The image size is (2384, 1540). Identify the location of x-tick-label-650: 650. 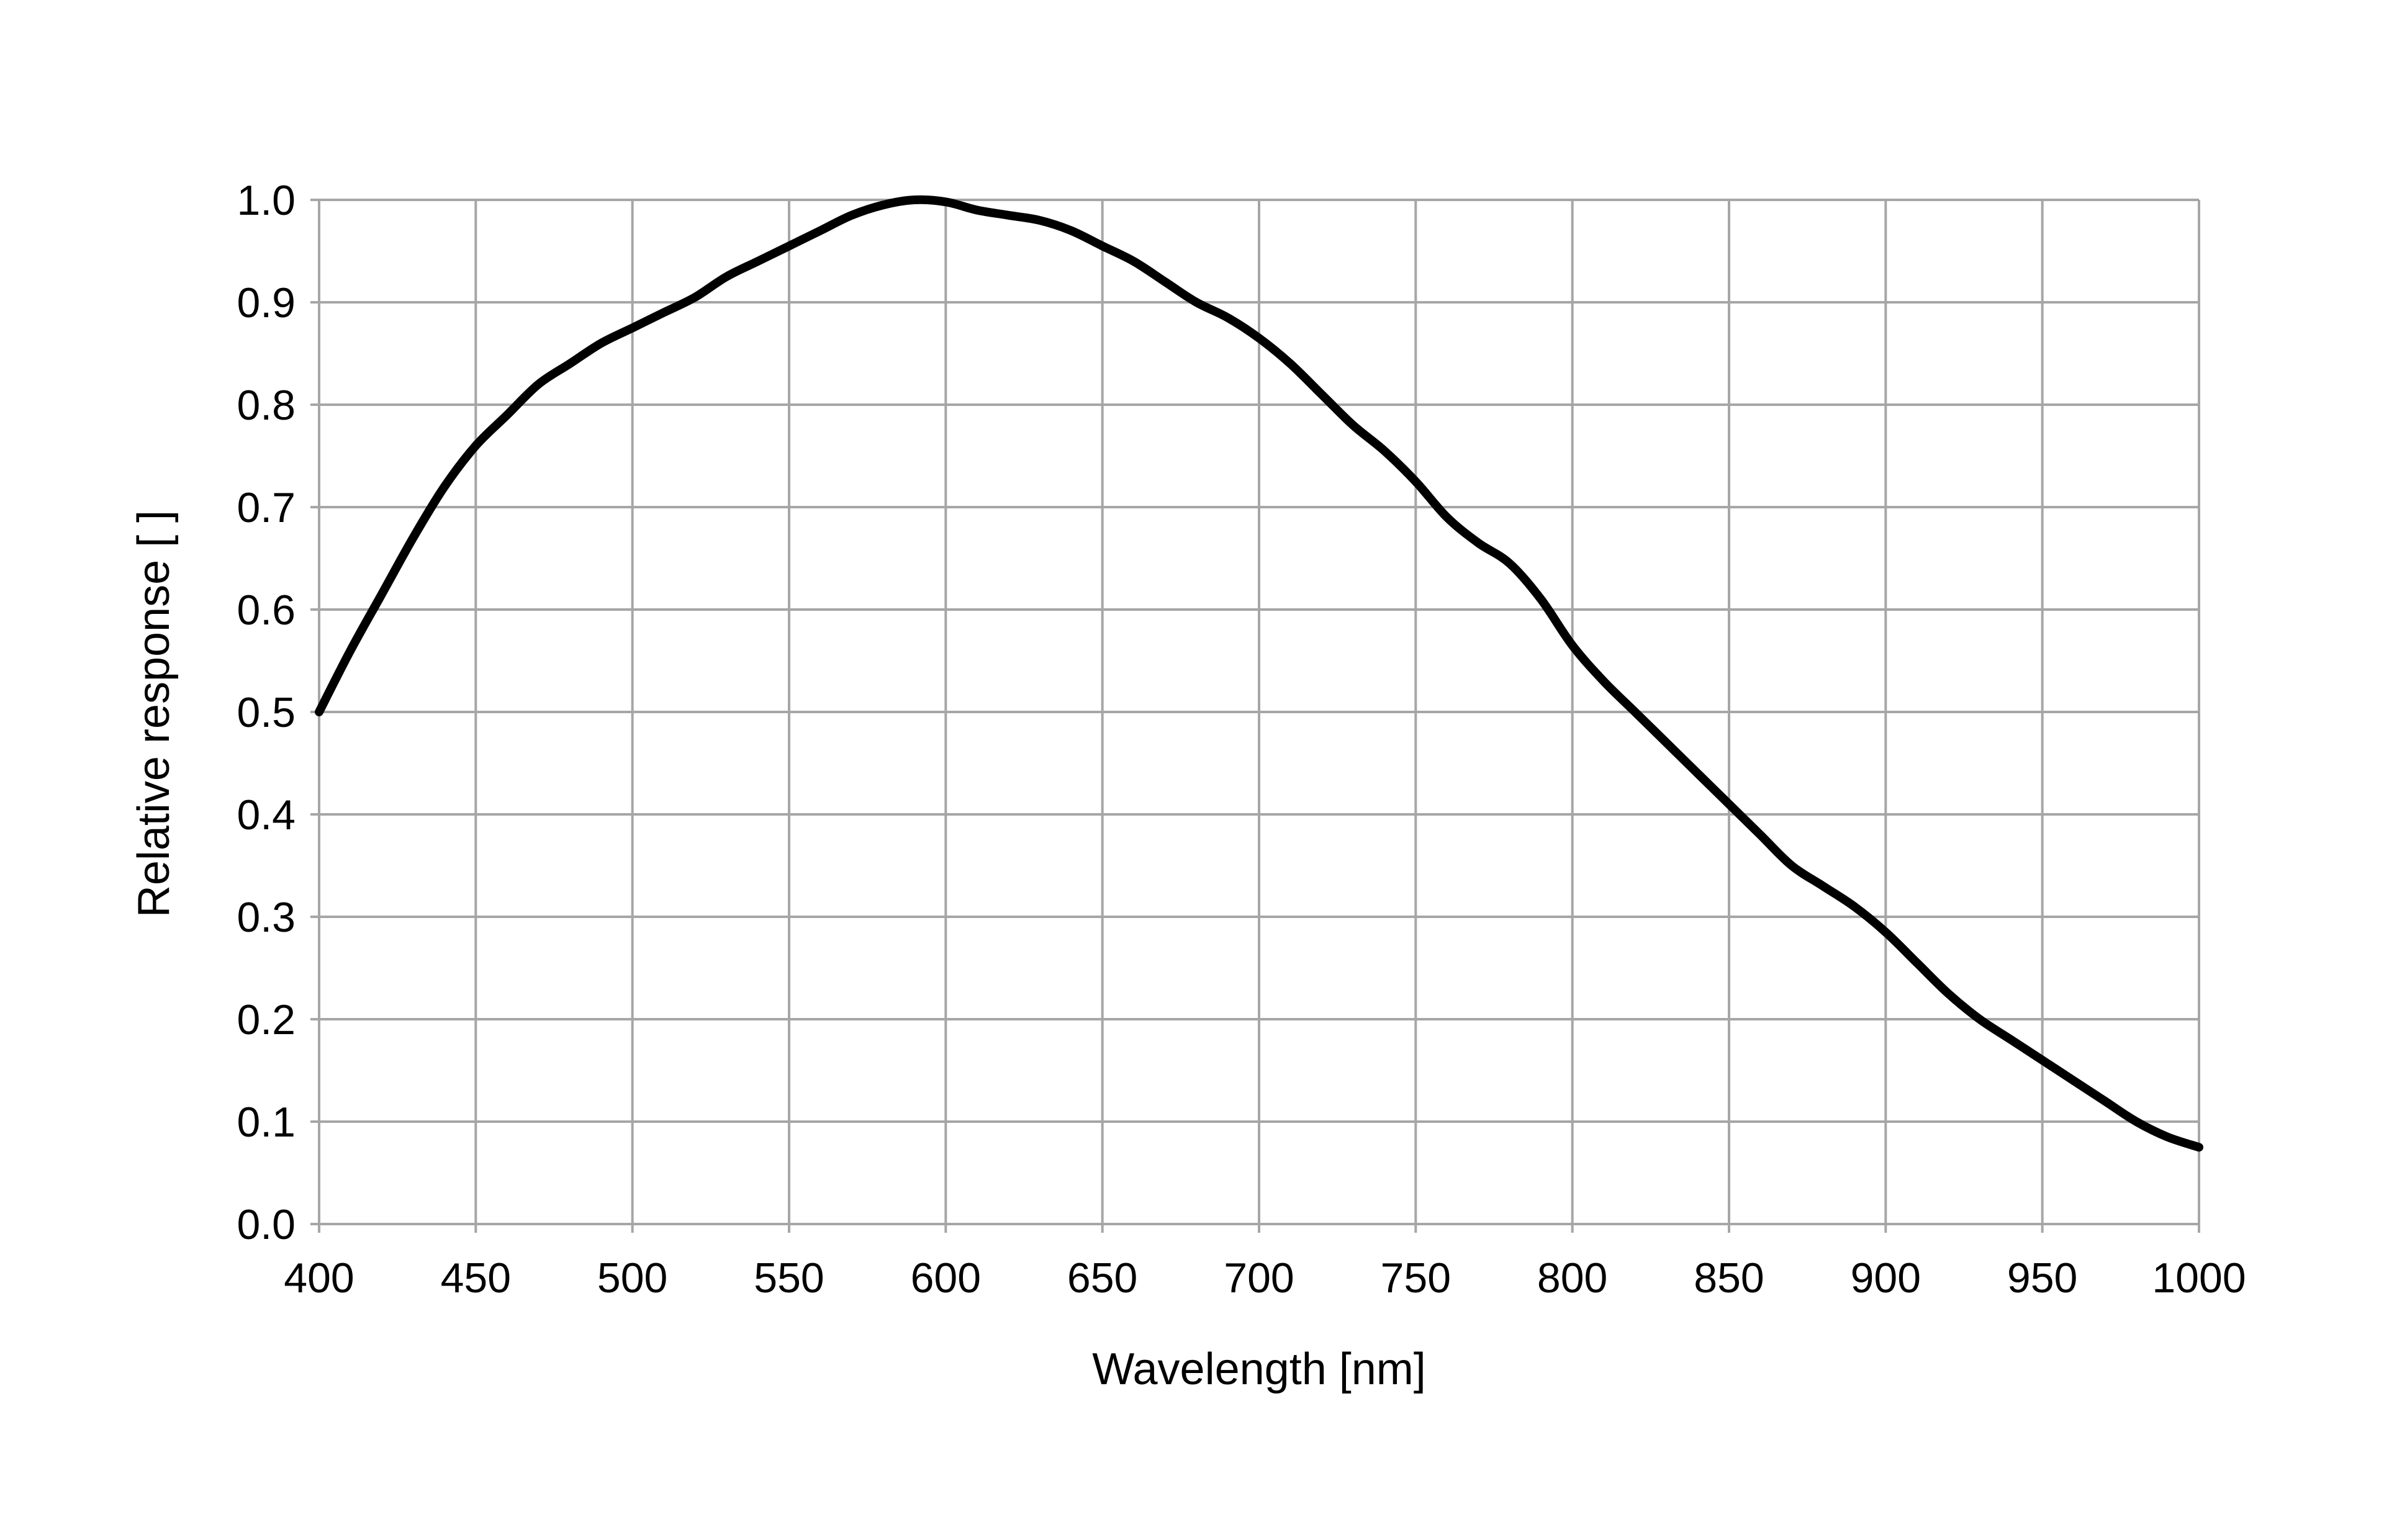
(1102, 1278).